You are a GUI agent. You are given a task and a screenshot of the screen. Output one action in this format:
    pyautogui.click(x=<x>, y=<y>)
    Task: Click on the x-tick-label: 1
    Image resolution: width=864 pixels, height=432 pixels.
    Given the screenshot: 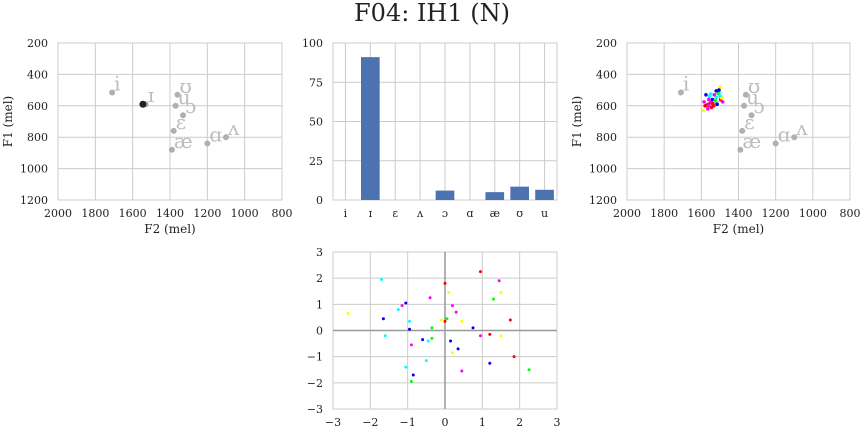 What is the action you would take?
    pyautogui.click(x=482, y=422)
    